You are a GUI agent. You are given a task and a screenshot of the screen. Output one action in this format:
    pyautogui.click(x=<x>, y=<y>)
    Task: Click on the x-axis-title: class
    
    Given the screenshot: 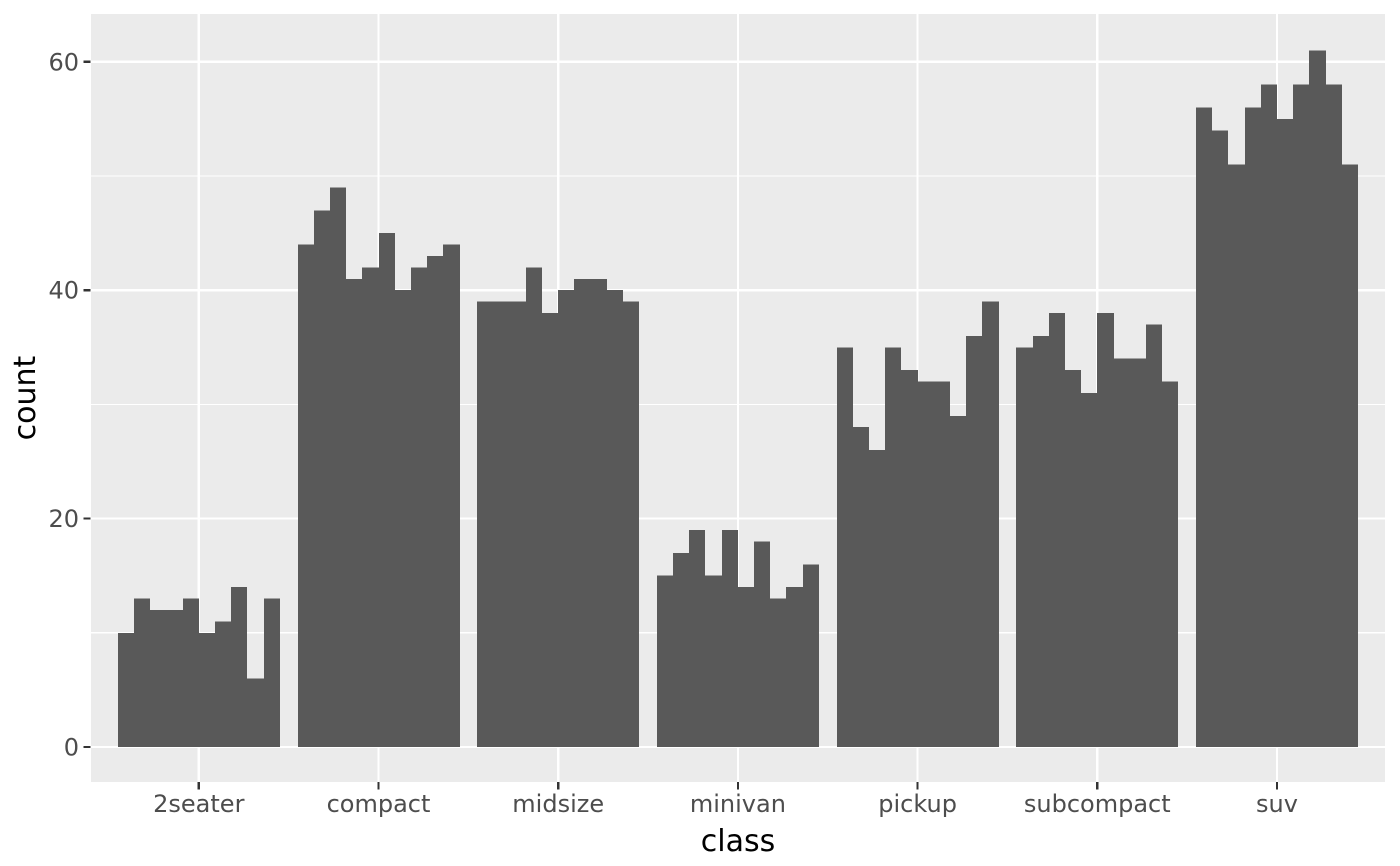 What is the action you would take?
    pyautogui.click(x=738, y=841)
    